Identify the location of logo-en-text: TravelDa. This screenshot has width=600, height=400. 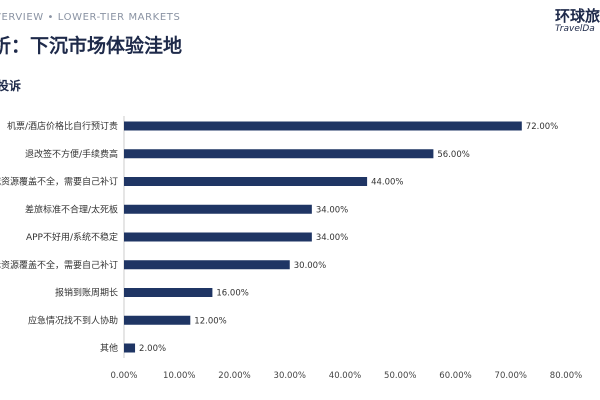
(574, 29).